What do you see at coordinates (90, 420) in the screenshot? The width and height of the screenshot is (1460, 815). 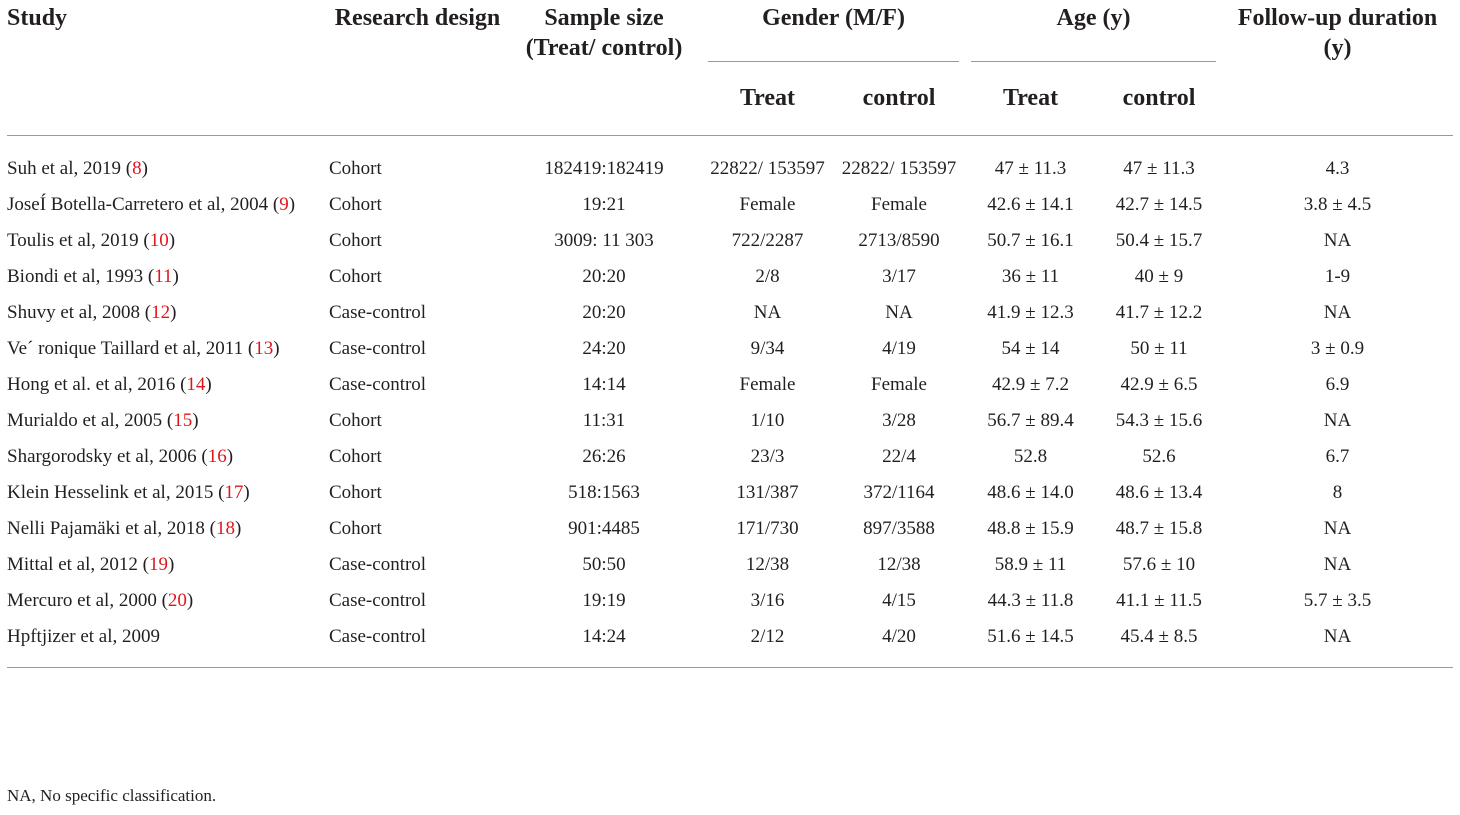 I see `study-name: Murialdo et al, 2005 (` at bounding box center [90, 420].